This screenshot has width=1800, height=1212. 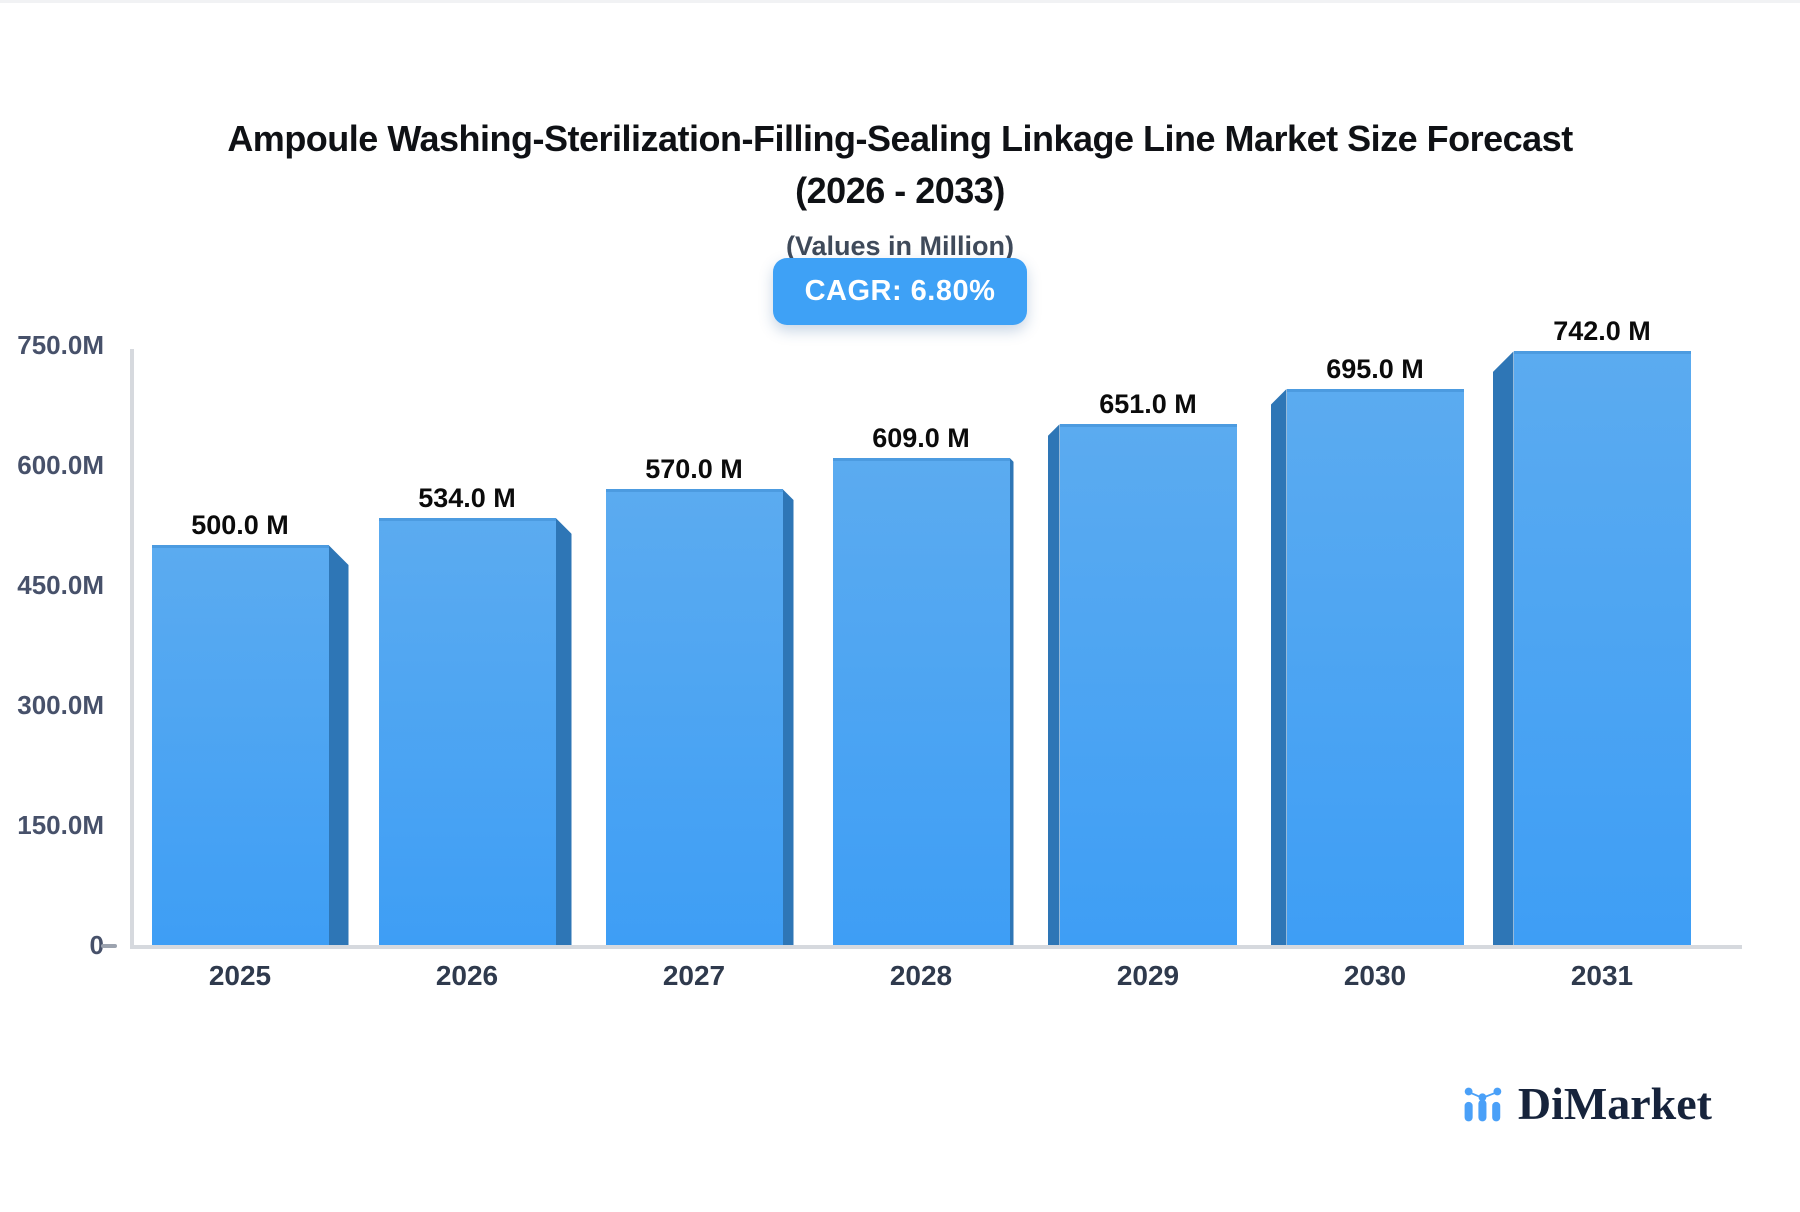 What do you see at coordinates (694, 975) in the screenshot?
I see `x-axis-label-2027: 2027` at bounding box center [694, 975].